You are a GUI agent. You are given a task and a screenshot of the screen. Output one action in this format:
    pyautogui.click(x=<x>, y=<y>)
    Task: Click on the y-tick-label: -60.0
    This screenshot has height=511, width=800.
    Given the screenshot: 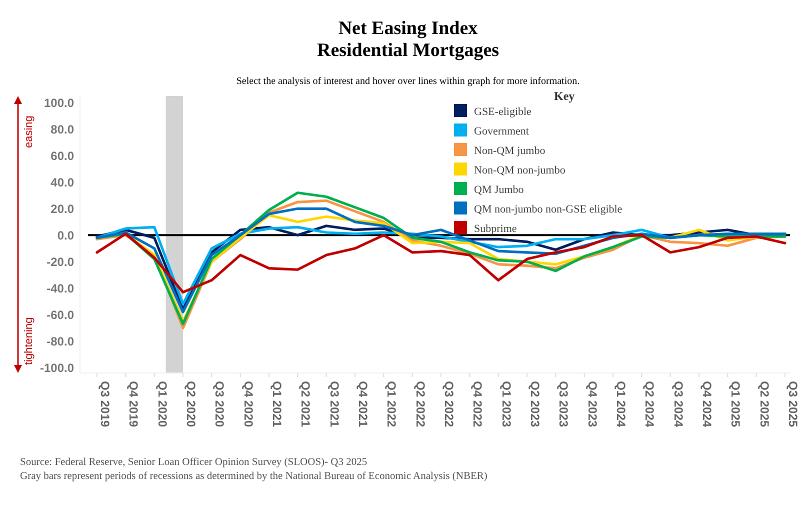 What is the action you would take?
    pyautogui.click(x=60, y=315)
    